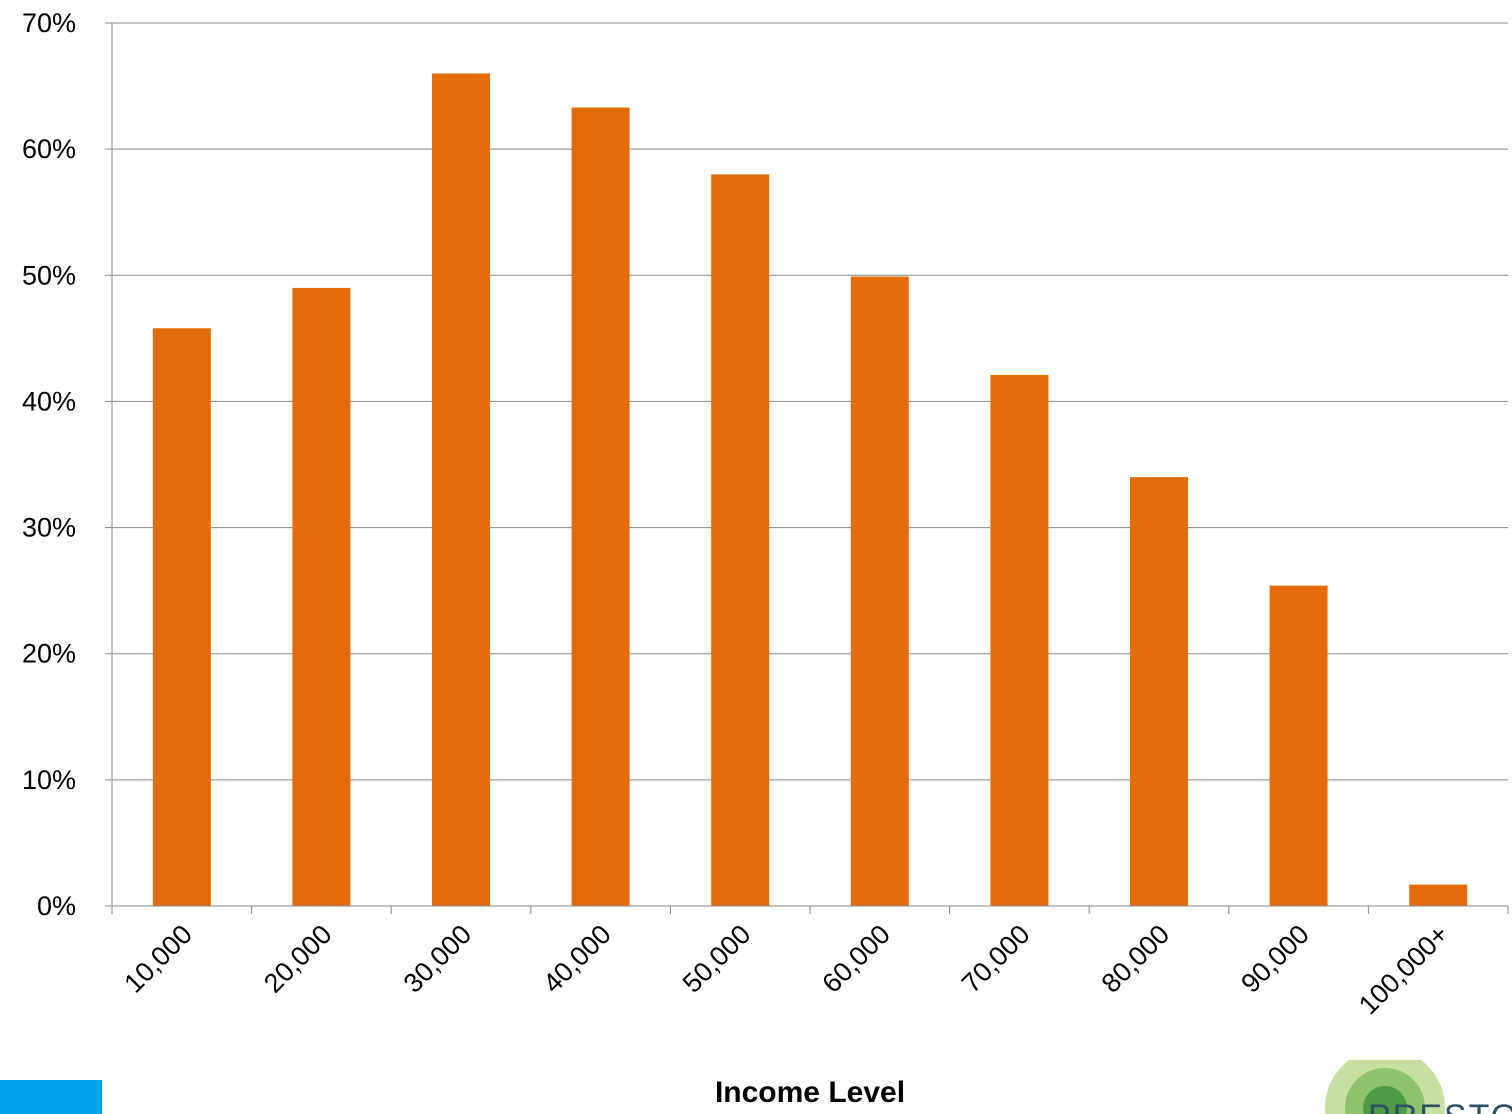 This screenshot has width=1512, height=1114. Describe the element at coordinates (810, 910) in the screenshot. I see `x-axis-ticks` at that location.